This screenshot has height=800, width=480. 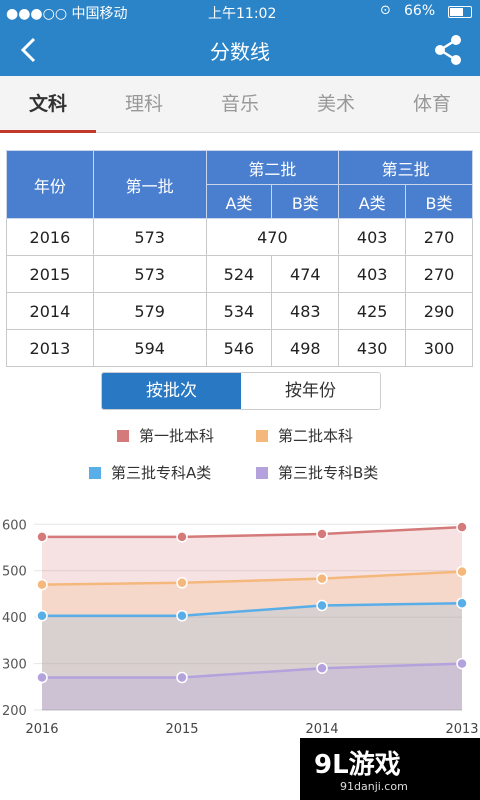 I want to click on y-tick-label: 500, so click(x=14, y=572).